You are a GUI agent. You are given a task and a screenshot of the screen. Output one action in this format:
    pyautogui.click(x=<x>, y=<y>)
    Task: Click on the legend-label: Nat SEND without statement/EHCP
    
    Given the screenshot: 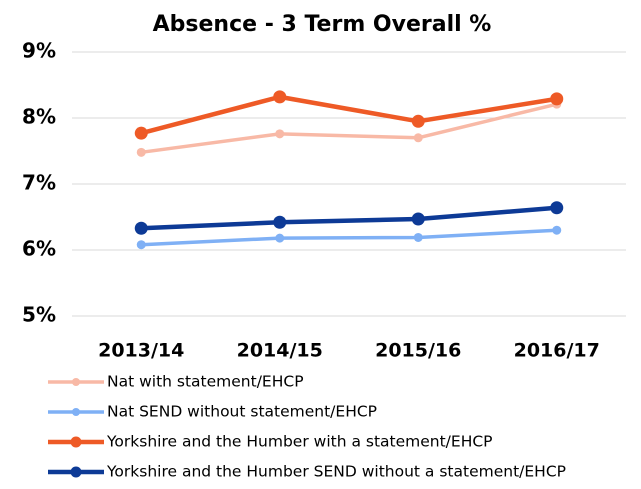 What is the action you would take?
    pyautogui.click(x=242, y=412)
    